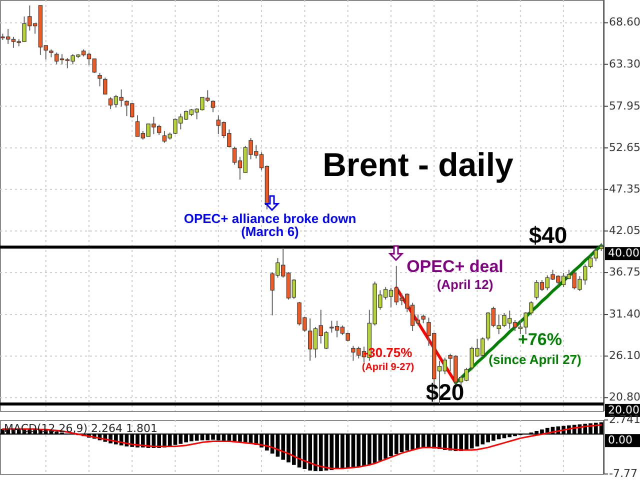 The height and width of the screenshot is (480, 640). I want to click on y-tick-label: 20.80, so click(624, 397).